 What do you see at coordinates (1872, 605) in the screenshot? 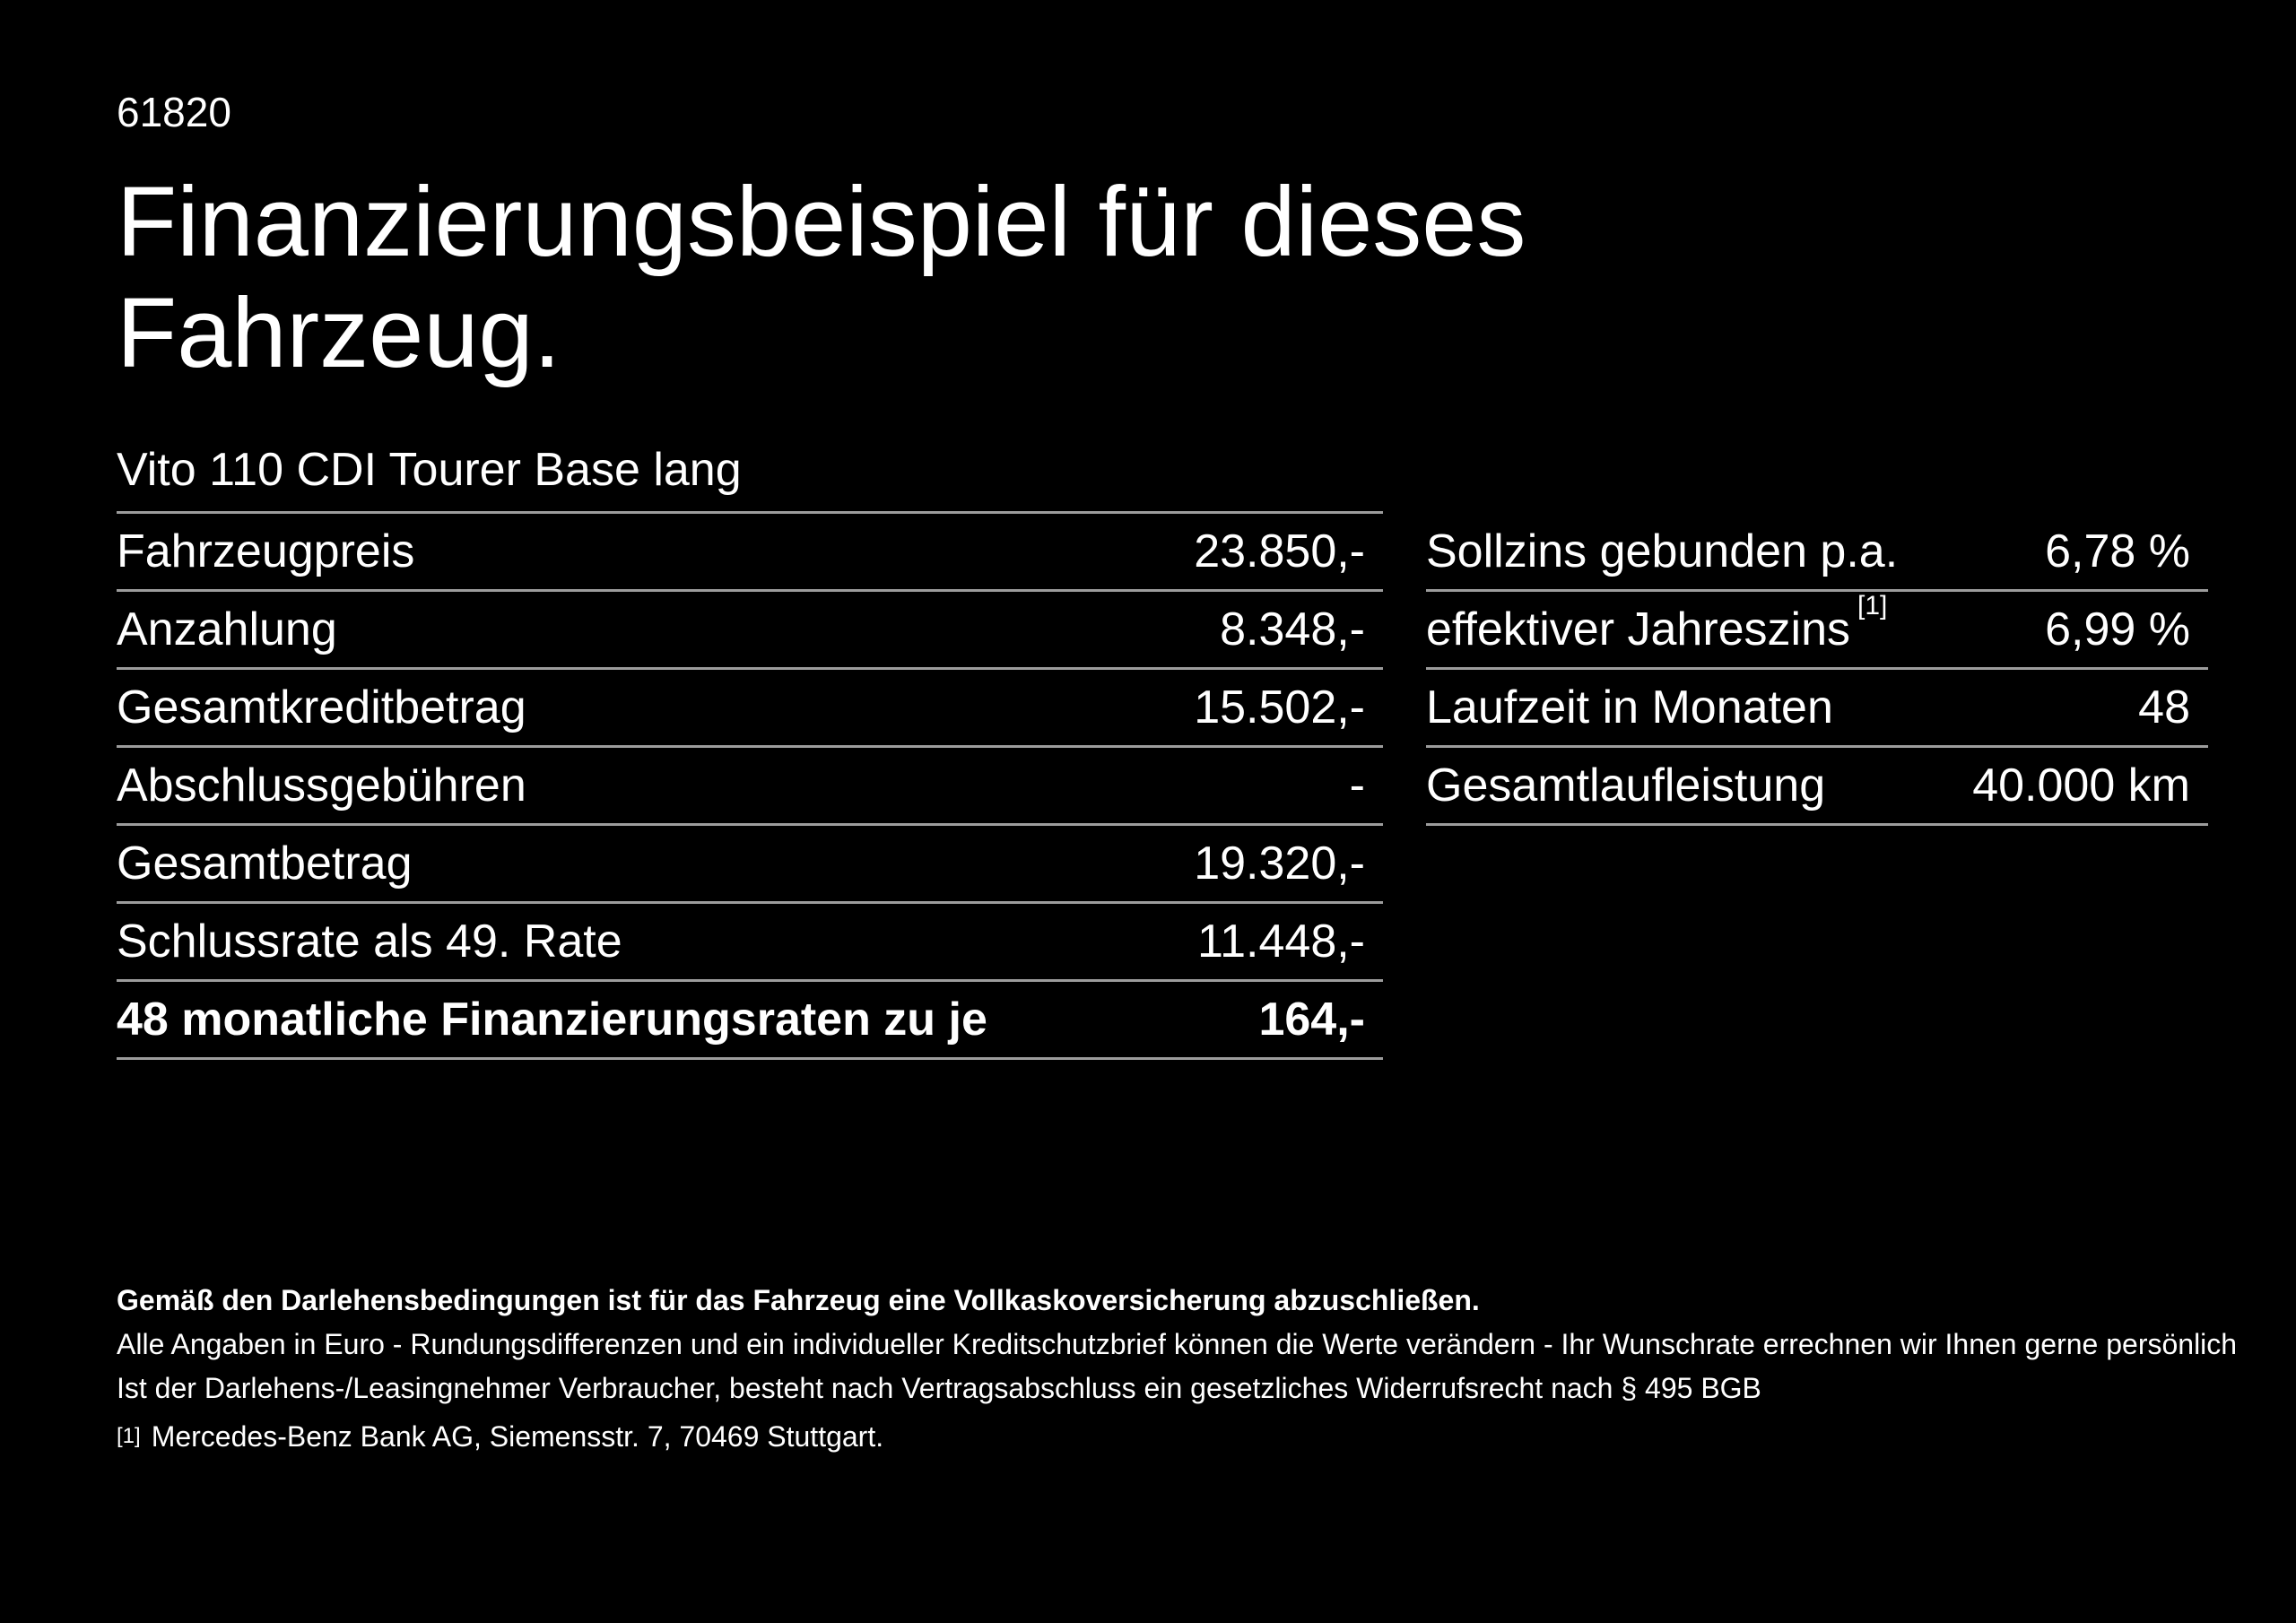
I see `footnote-reference: [1]` at bounding box center [1872, 605].